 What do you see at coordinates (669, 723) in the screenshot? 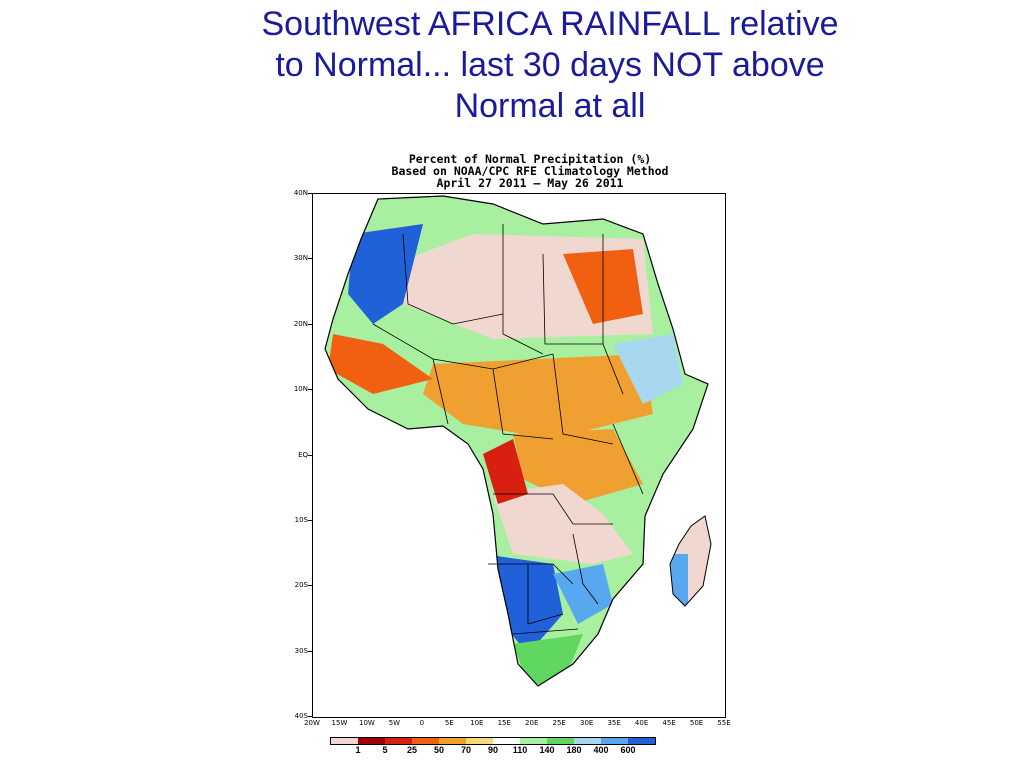
I see `longitude-tick-label: 45E` at bounding box center [669, 723].